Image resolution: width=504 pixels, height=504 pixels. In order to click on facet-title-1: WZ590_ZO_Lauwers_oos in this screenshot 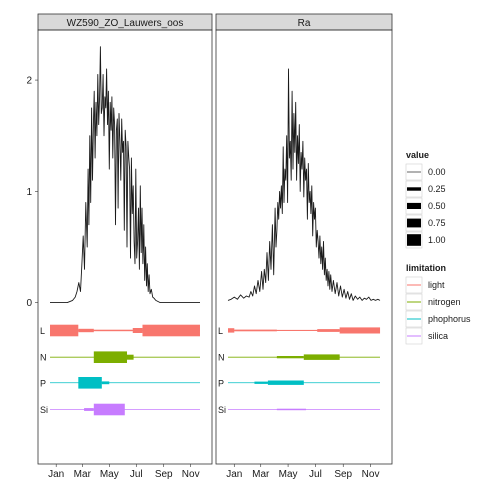, I will do `click(125, 23)`.